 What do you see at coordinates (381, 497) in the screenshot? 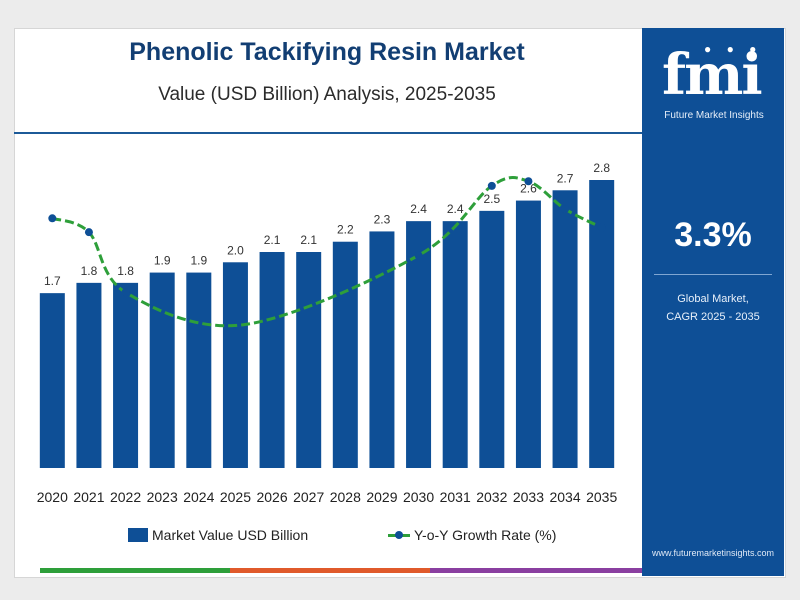
I see `x-tick-2029: 2029` at bounding box center [381, 497].